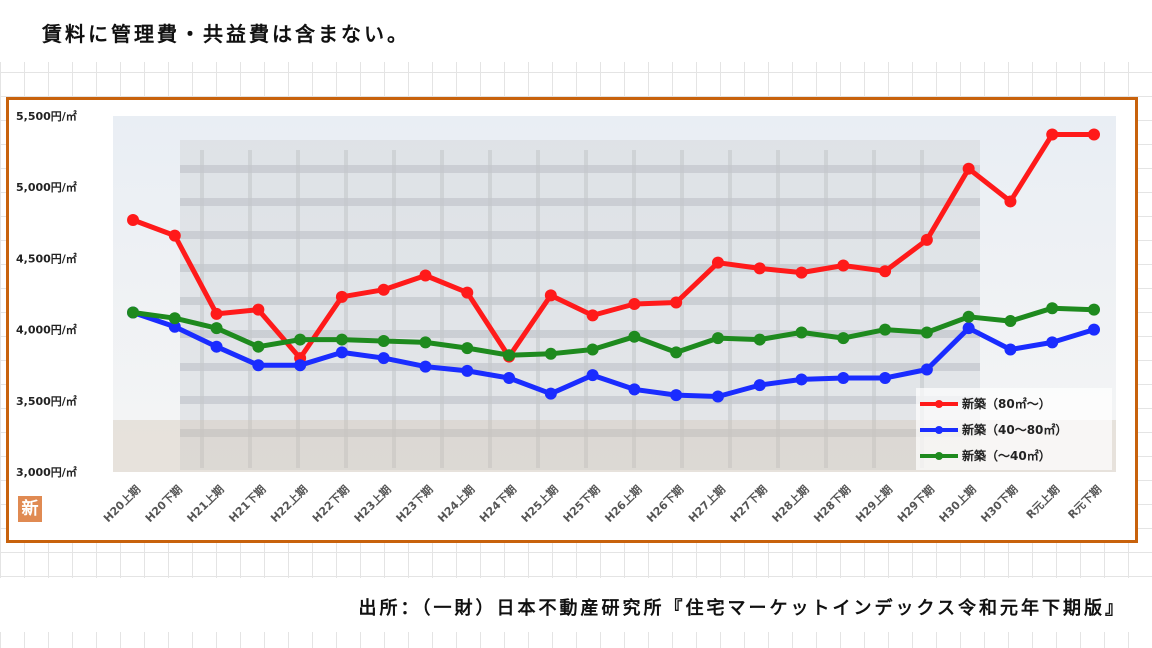 This screenshot has width=1152, height=648. What do you see at coordinates (539, 503) in the screenshot?
I see `x-tick-label: H25上期` at bounding box center [539, 503].